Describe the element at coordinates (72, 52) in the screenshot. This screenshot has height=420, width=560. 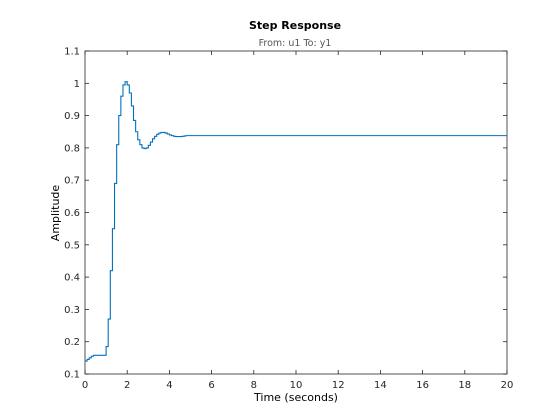
I see `y-tick-label: 1.1` at that location.